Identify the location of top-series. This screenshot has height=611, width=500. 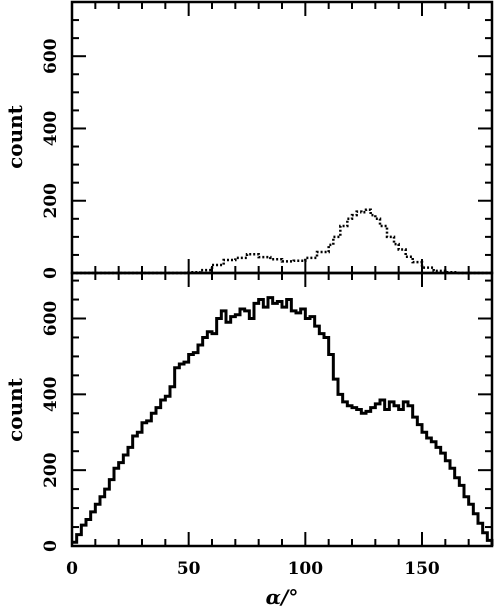
(282, 241).